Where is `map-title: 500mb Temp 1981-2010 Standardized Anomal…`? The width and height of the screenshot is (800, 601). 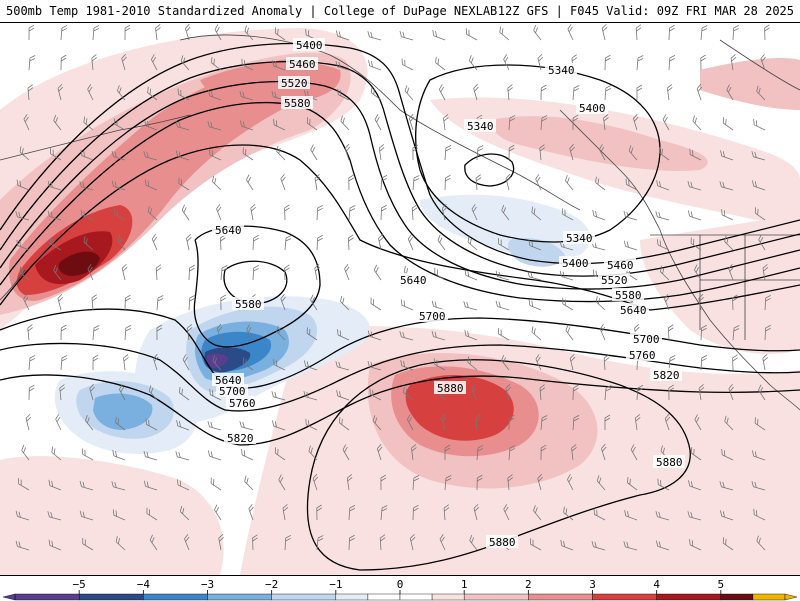
map-title: 500mb Temp 1981-2010 Standardized Anomal… is located at coordinates (252, 11).